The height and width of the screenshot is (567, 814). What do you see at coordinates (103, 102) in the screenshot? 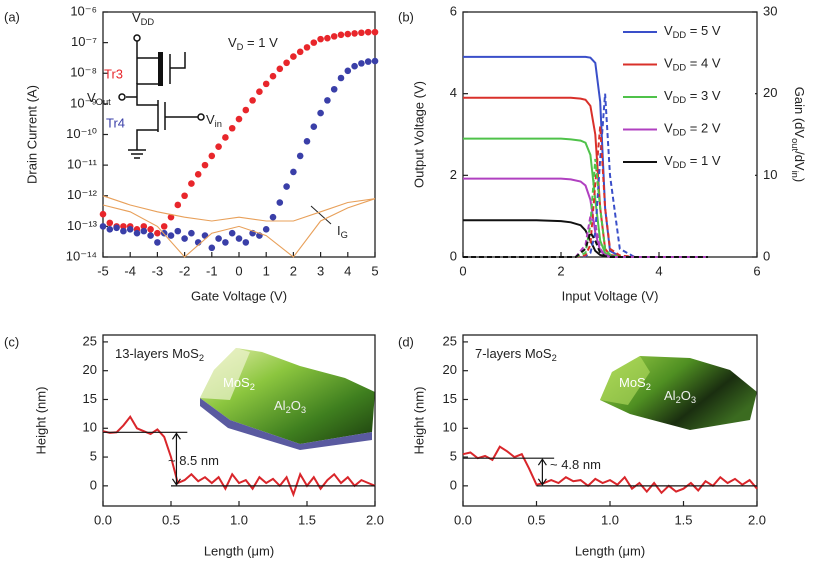
I see `text-part: Out` at bounding box center [103, 102].